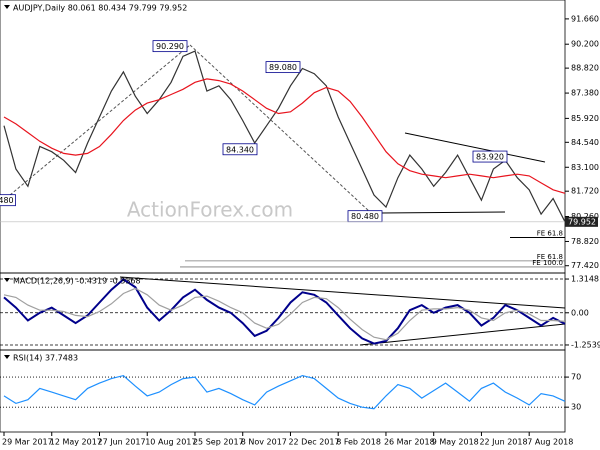  I want to click on x-tick-label: 22 Dec 2017, so click(313, 442).